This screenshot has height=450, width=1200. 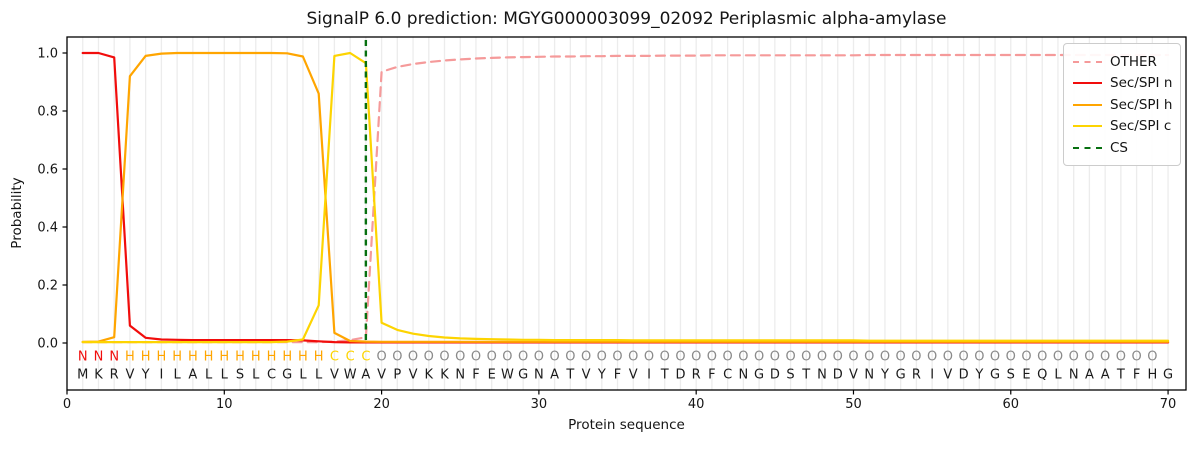 I want to click on svg-text: 0.2, so click(x=47, y=286).